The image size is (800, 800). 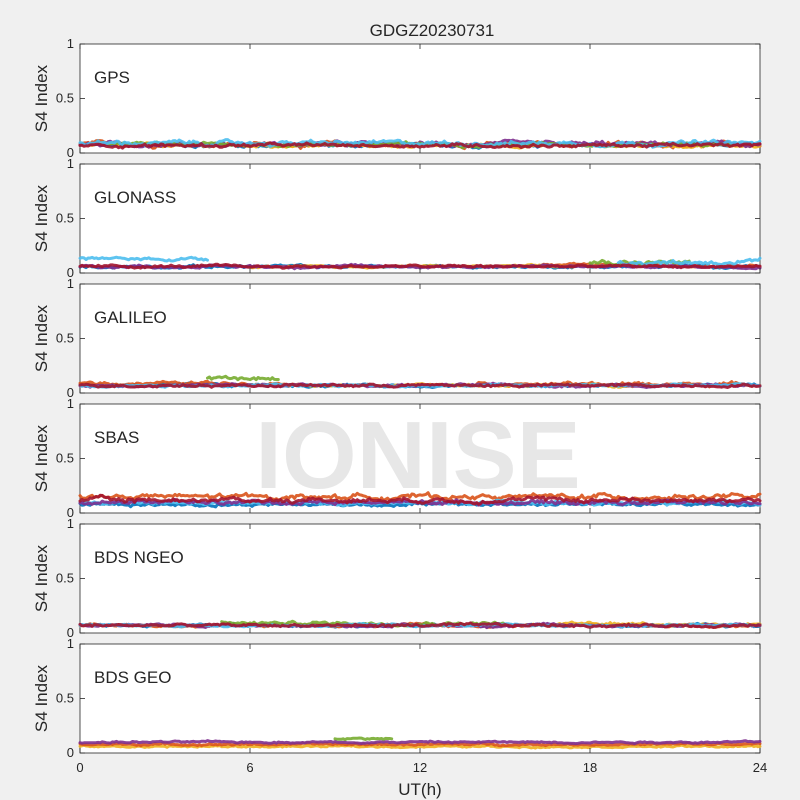 I want to click on panel-1: 0 0.5 1 GLONASS S4 Index, so click(x=397, y=218).